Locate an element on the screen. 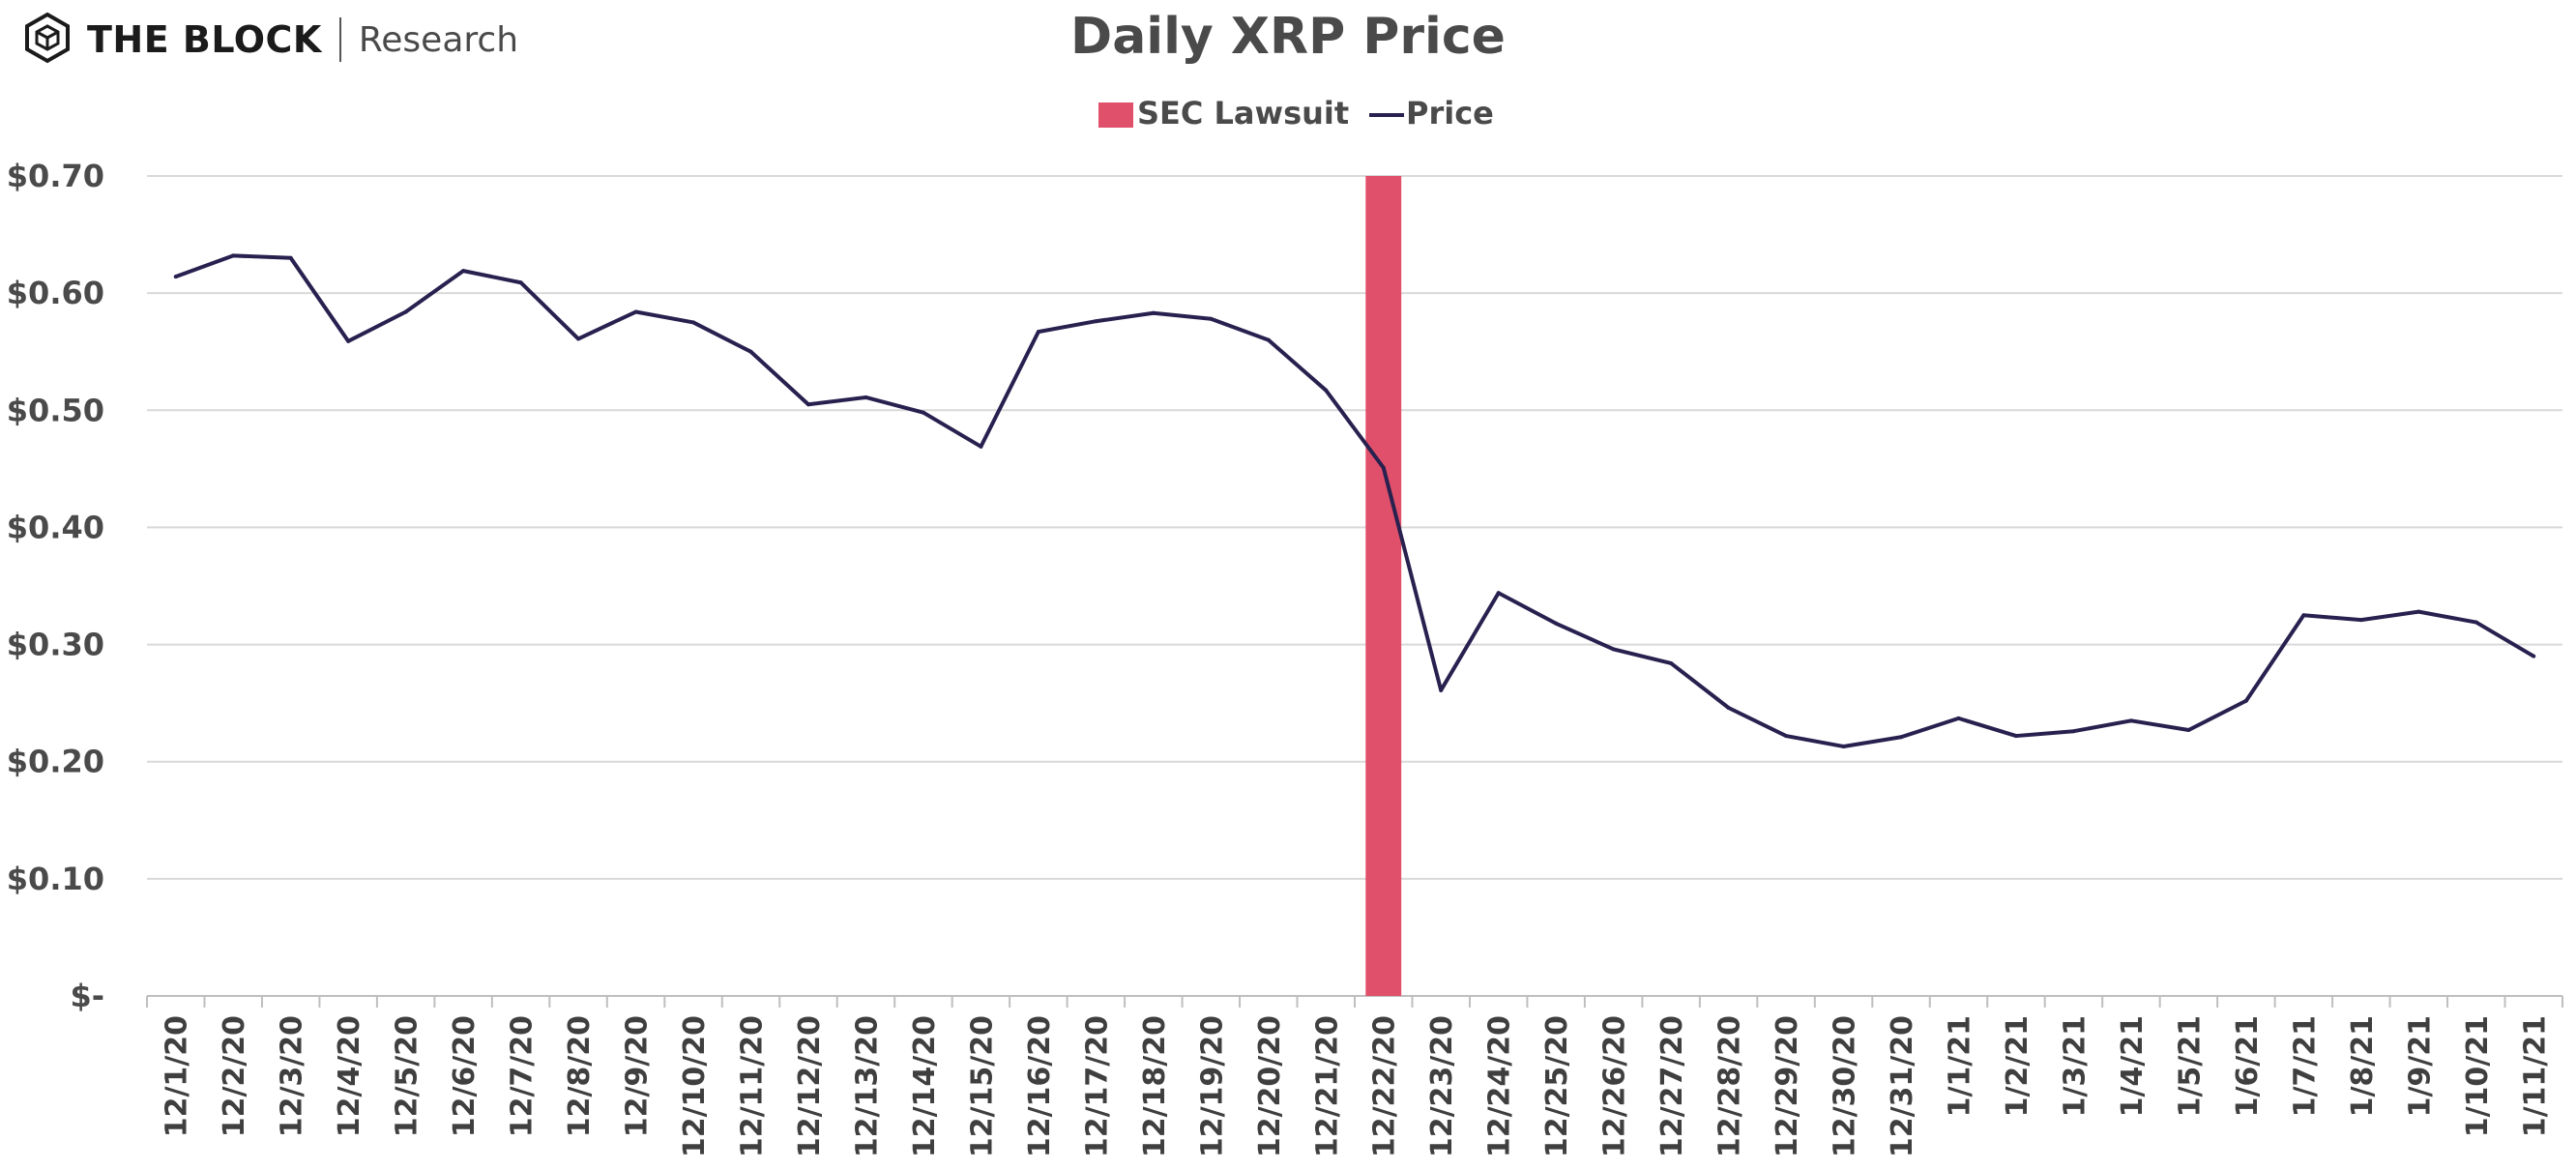  x-tick-label: 12/31/20 is located at coordinates (1902, 1086).